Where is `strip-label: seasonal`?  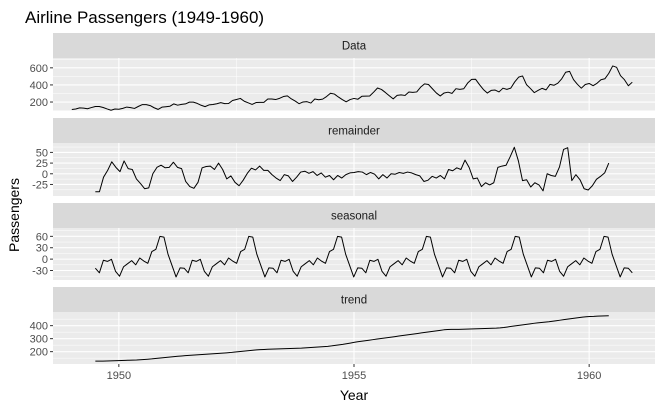 strip-label: seasonal is located at coordinates (354, 217).